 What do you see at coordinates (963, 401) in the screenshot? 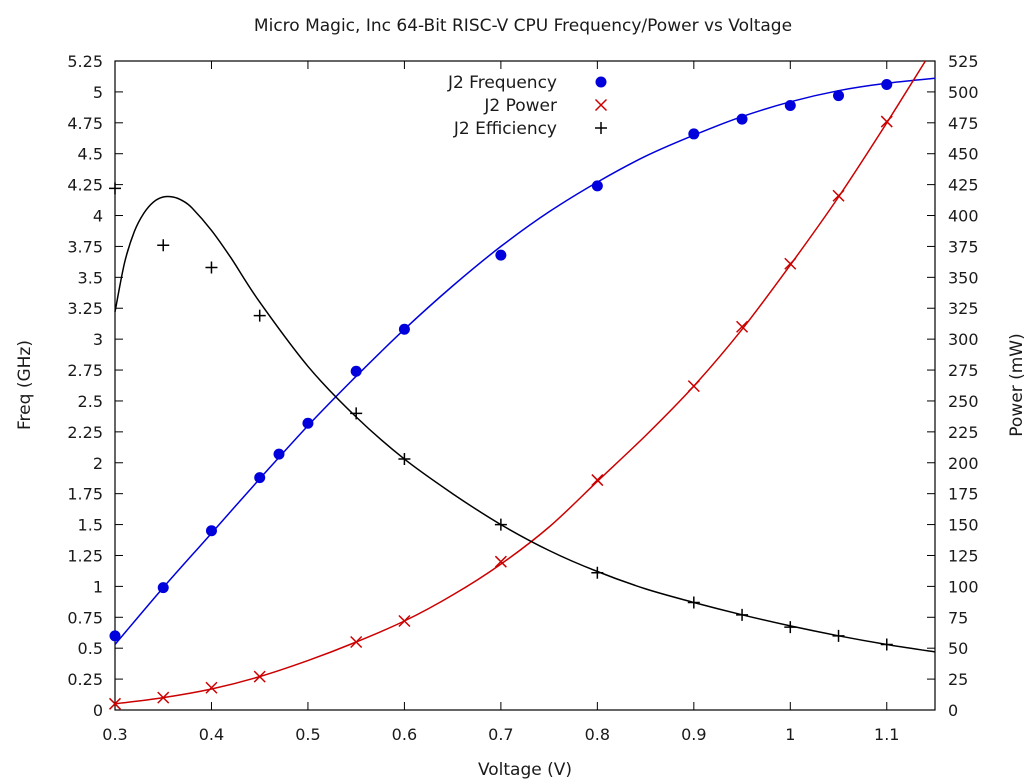
I see `y2-tick-label: 250` at bounding box center [963, 401].